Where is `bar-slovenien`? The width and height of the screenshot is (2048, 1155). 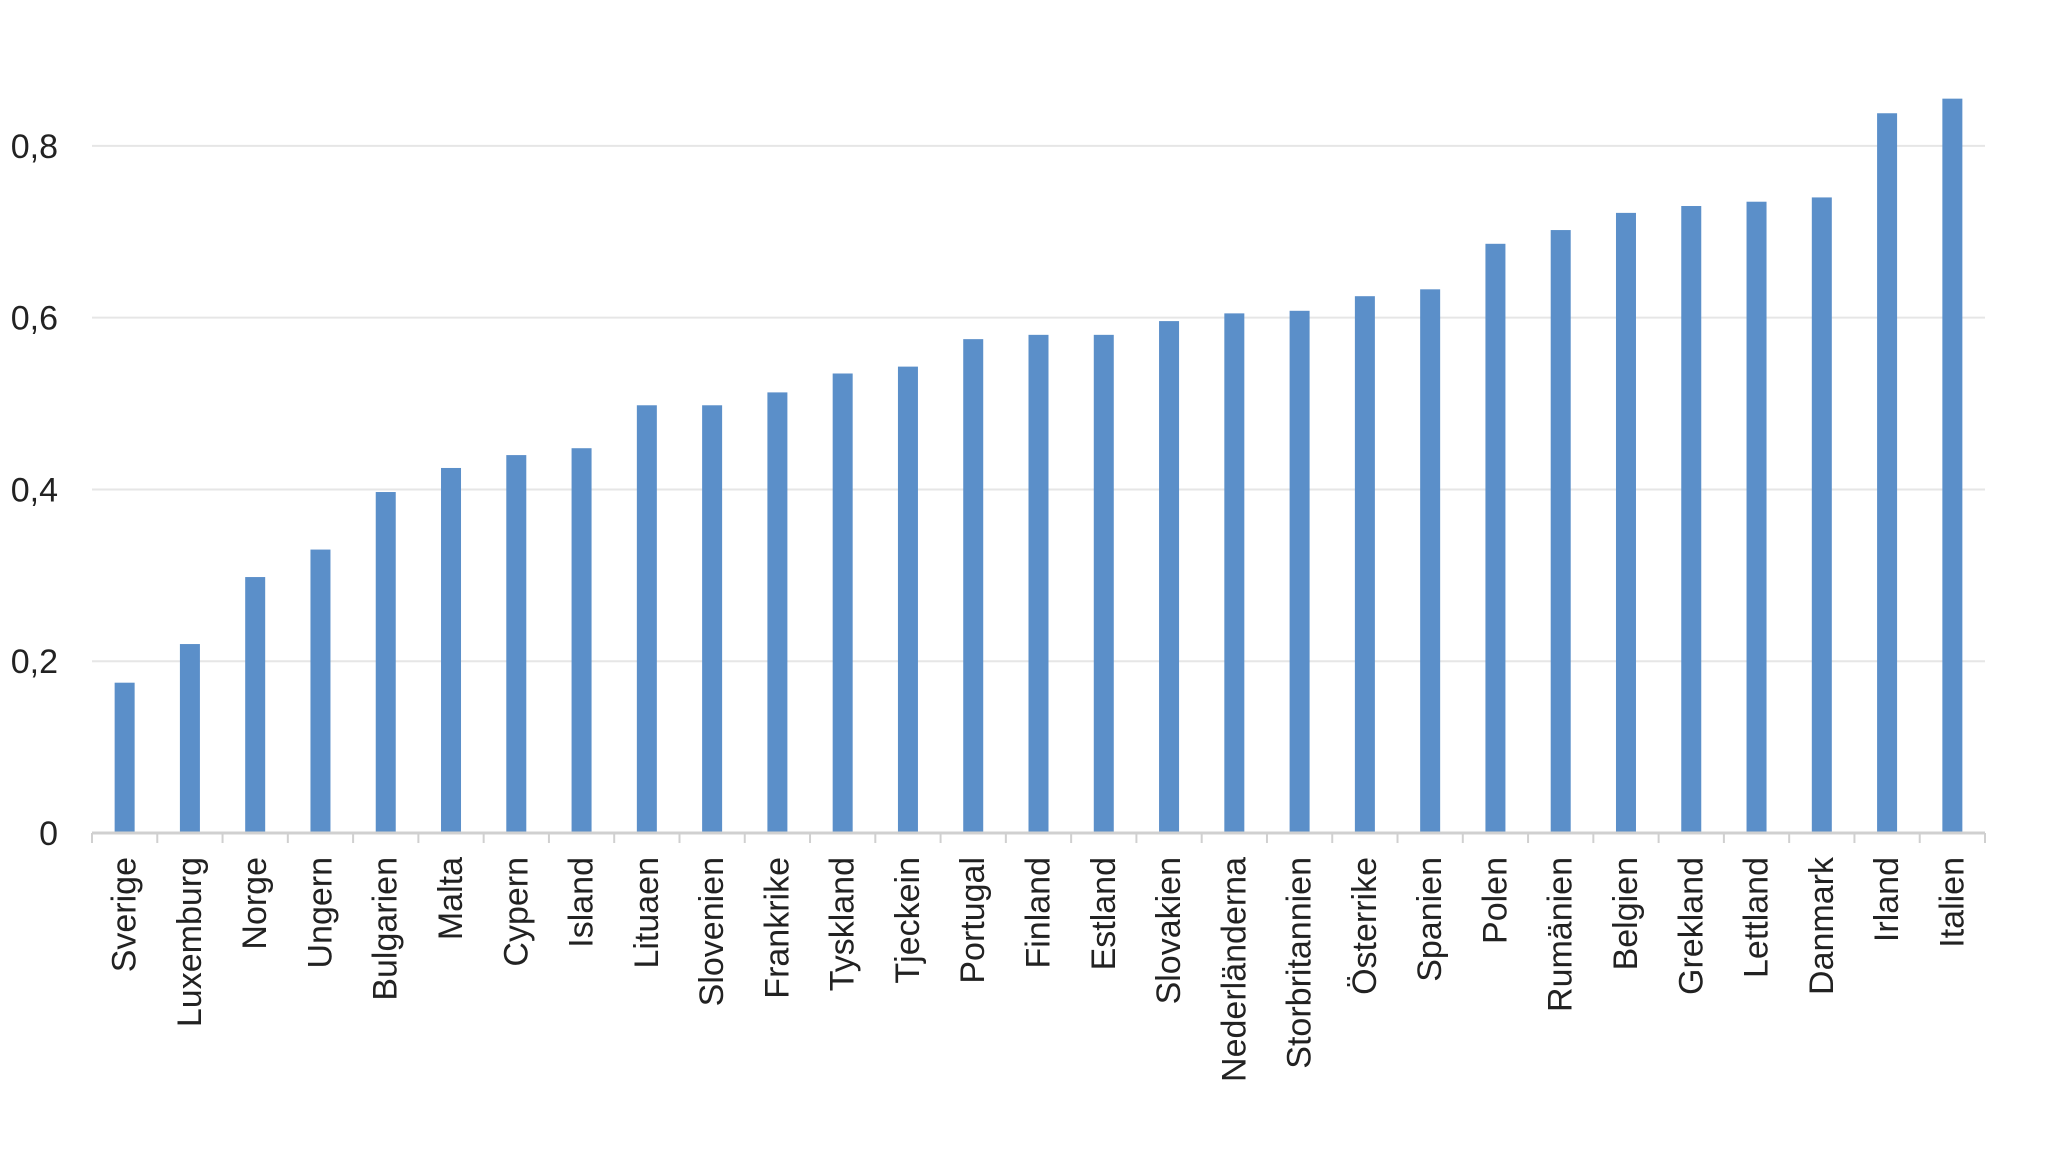
bar-slovenien is located at coordinates (712, 619).